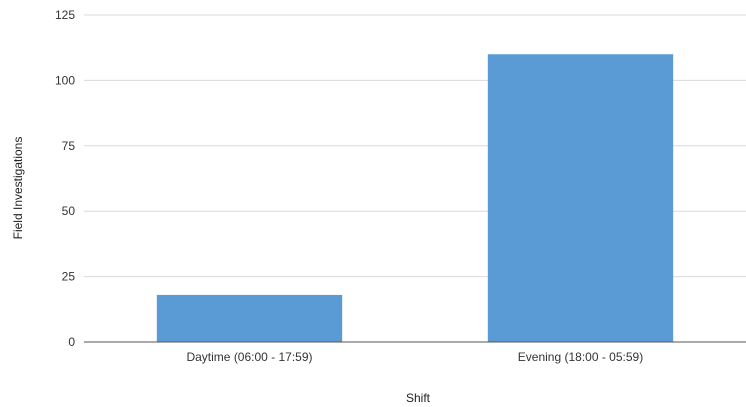 This screenshot has height=407, width=746. I want to click on y-tick-label: 100, so click(65, 80).